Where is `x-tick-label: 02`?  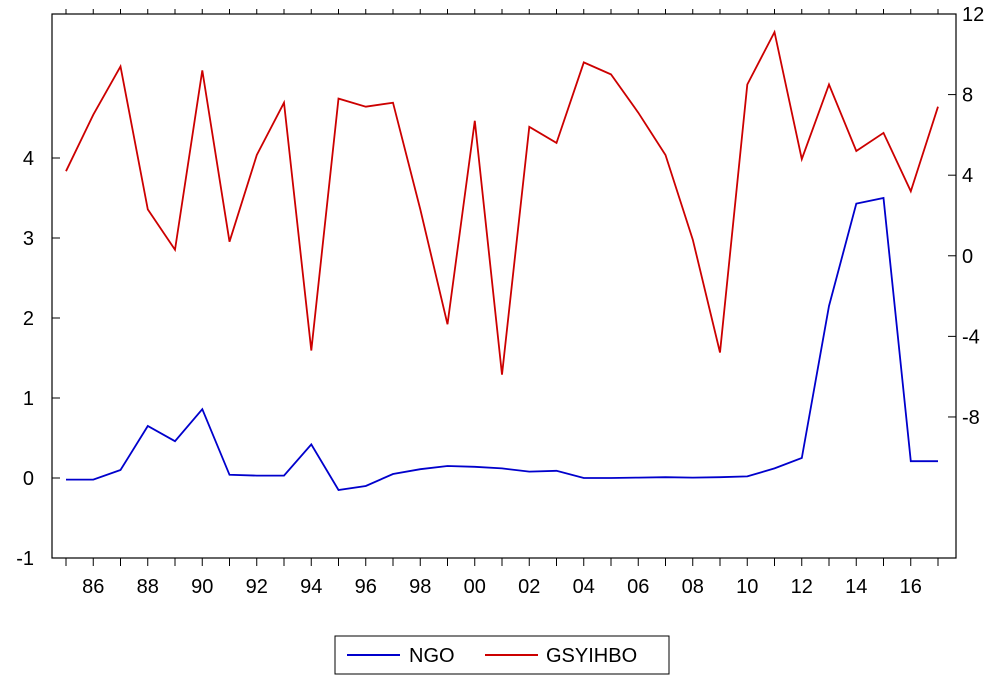
x-tick-label: 02 is located at coordinates (529, 587).